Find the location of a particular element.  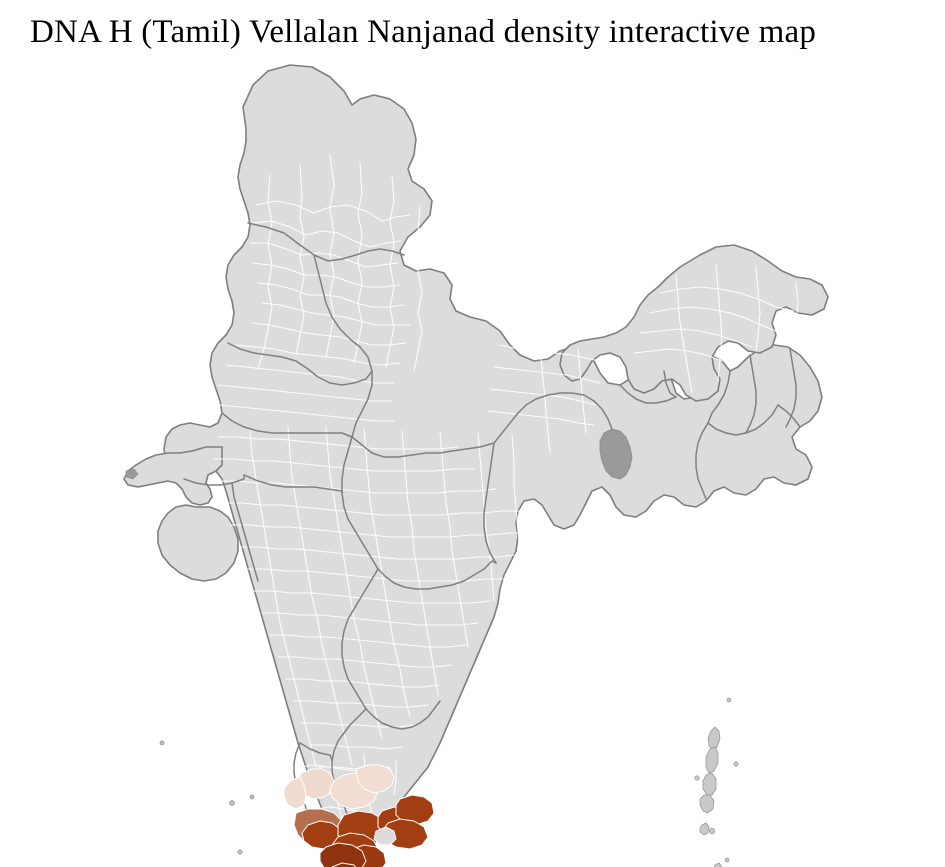

western-offshore-marks is located at coordinates (132, 474).